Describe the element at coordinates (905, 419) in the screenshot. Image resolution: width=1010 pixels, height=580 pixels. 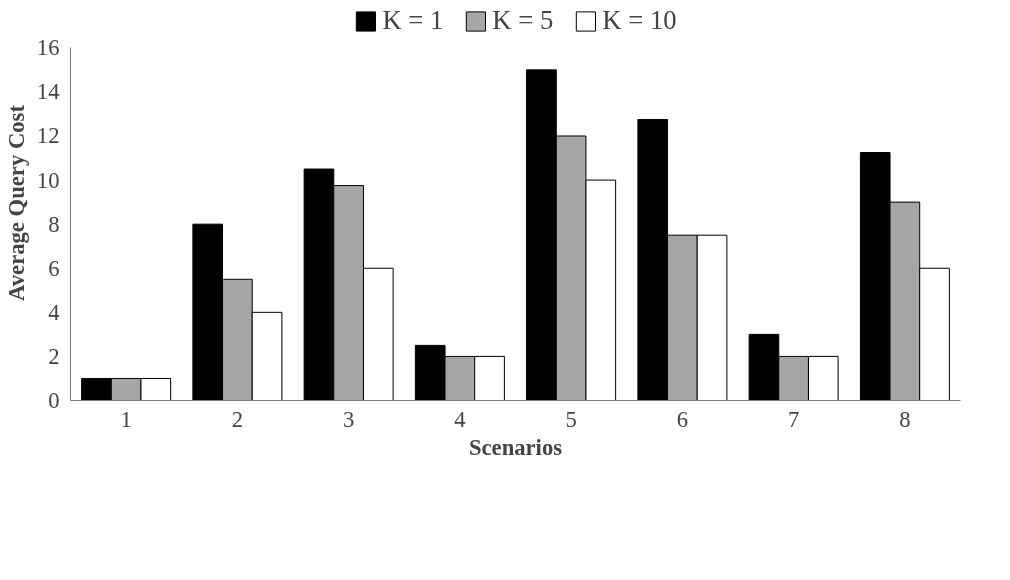
I see `x-tick-label: 8` at that location.